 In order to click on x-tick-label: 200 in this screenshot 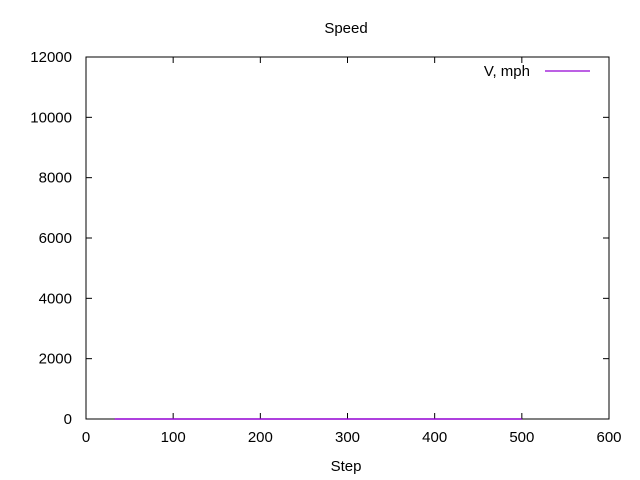, I will do `click(260, 437)`.